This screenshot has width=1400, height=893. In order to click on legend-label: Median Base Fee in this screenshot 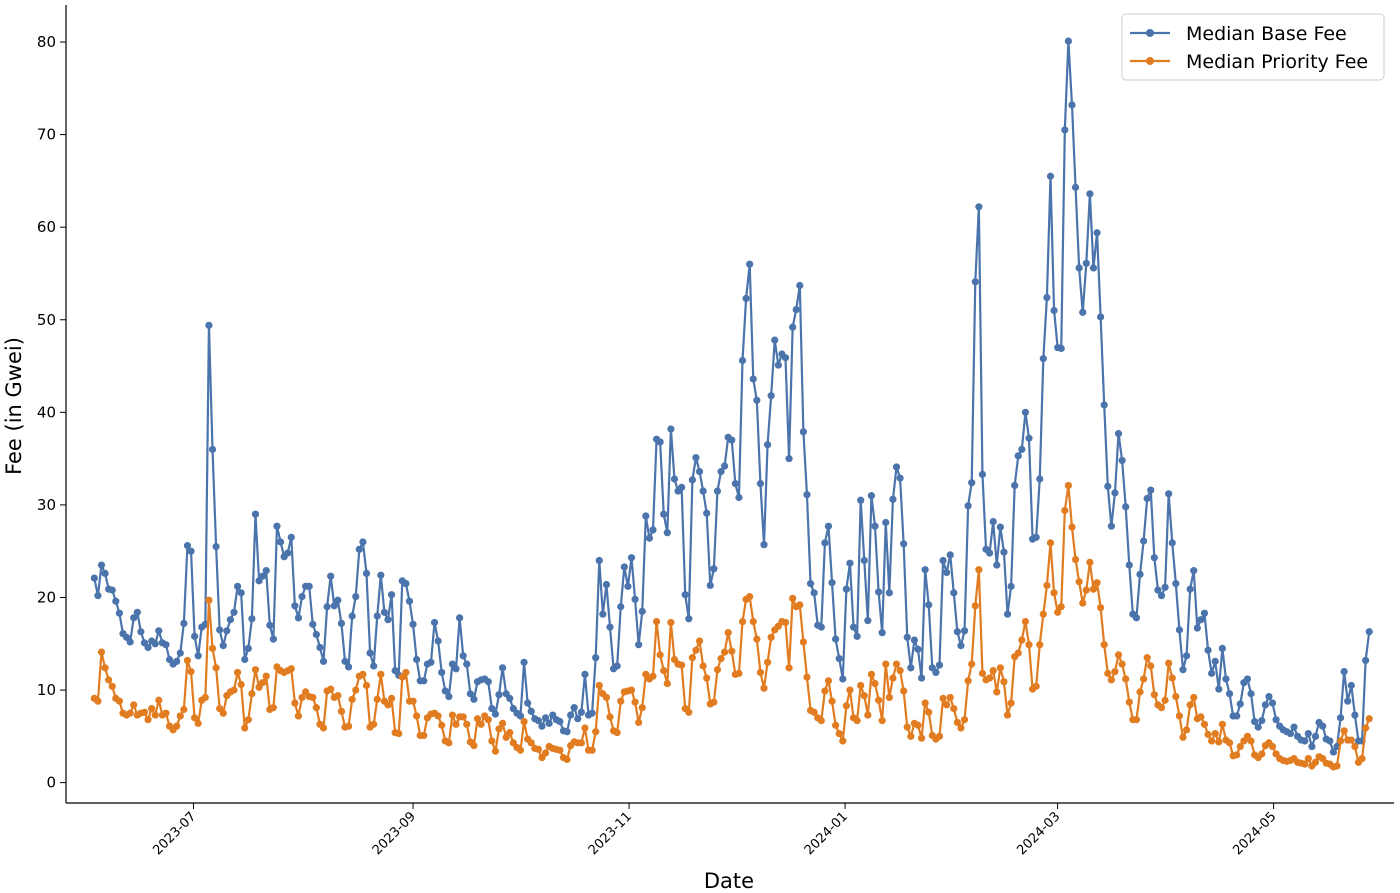, I will do `click(1266, 34)`.